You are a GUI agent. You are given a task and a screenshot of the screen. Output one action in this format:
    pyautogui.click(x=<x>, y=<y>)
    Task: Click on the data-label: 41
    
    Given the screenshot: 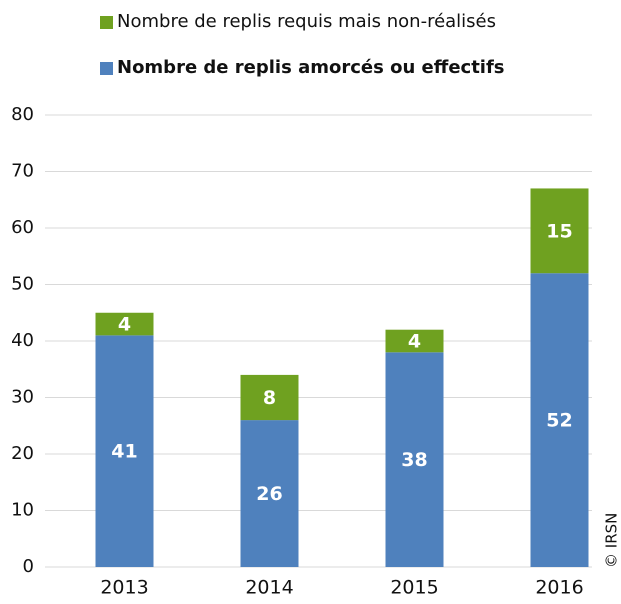 What is the action you would take?
    pyautogui.click(x=124, y=452)
    